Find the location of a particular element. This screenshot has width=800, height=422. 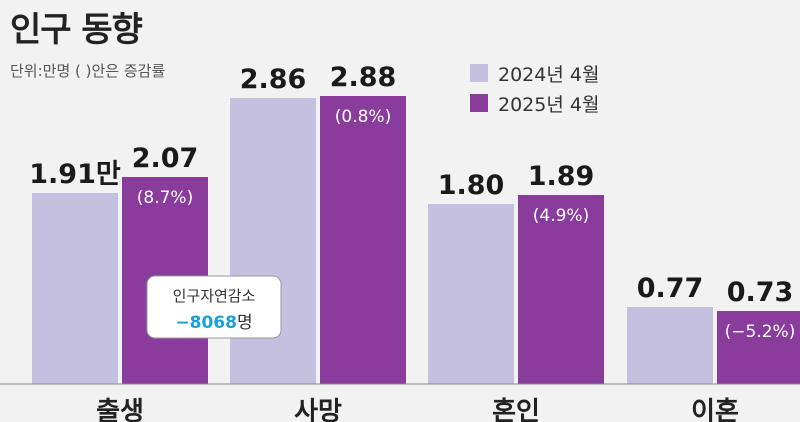

legend-item-2024: 2024년 4월 is located at coordinates (534, 73).